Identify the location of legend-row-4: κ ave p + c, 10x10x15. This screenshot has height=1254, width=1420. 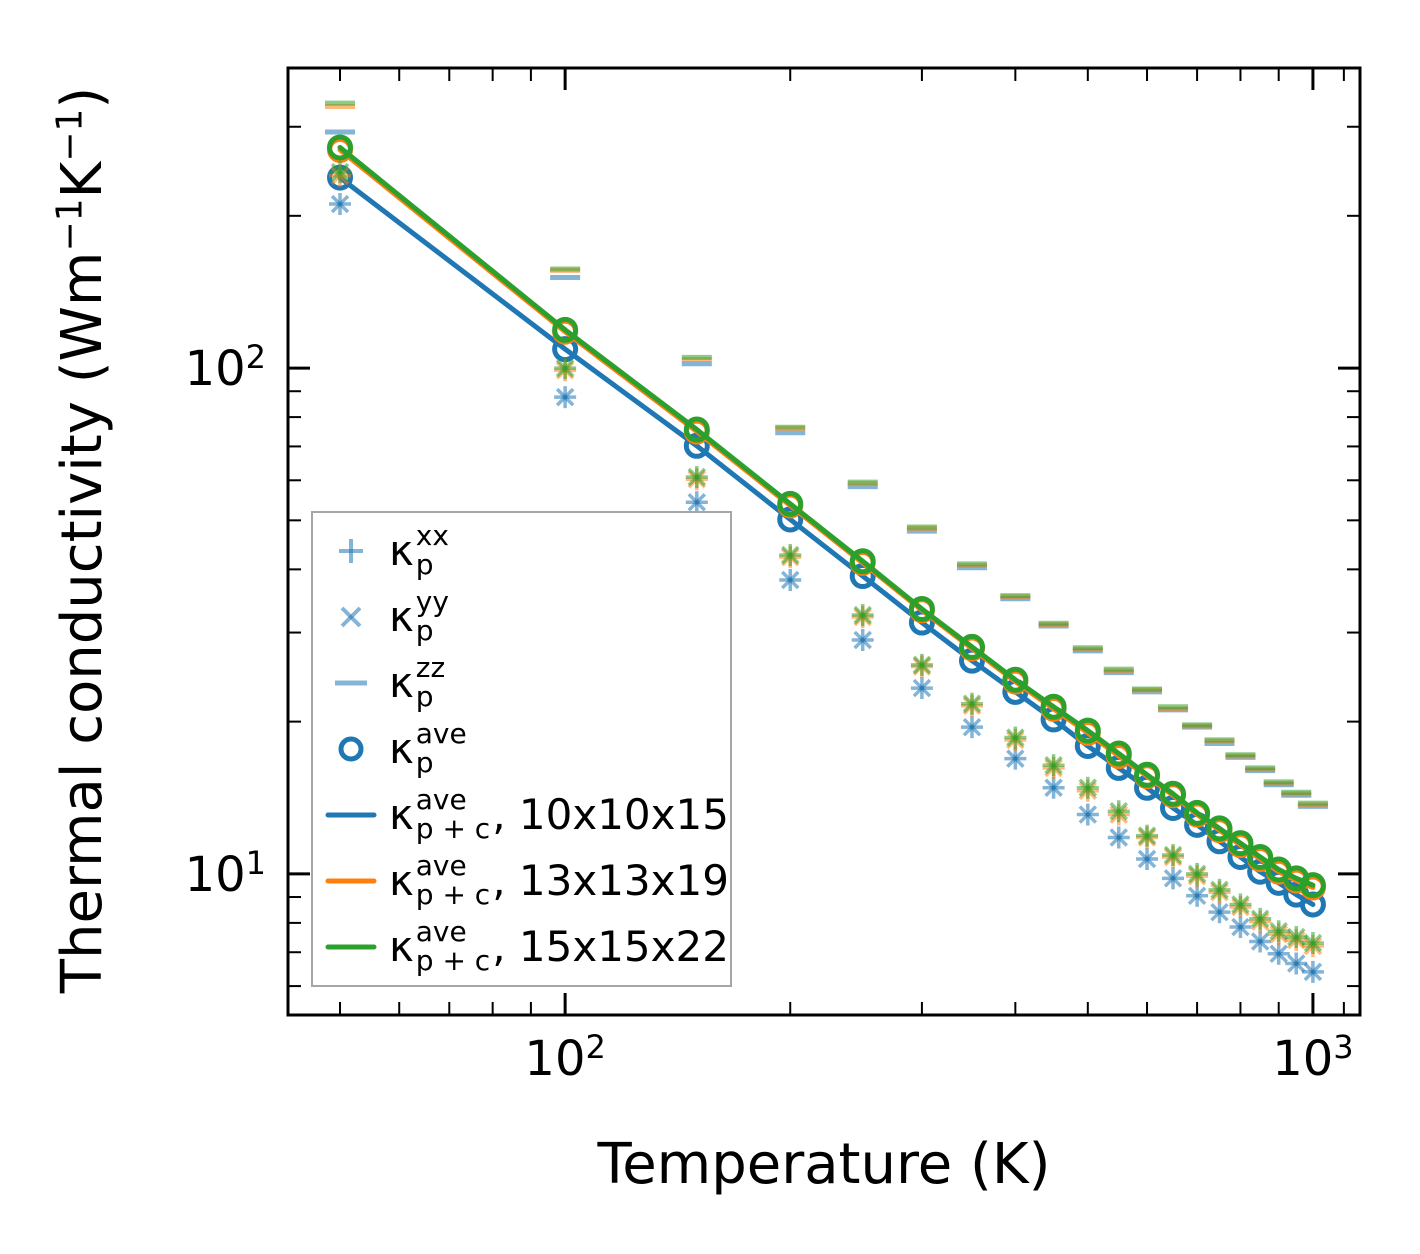
(521, 815).